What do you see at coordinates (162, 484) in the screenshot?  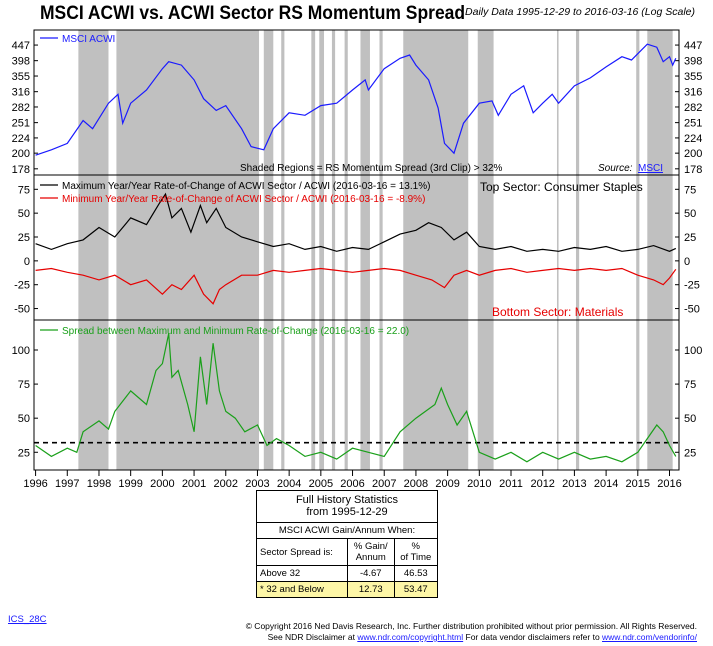 I see `x-tick-label: 2000` at bounding box center [162, 484].